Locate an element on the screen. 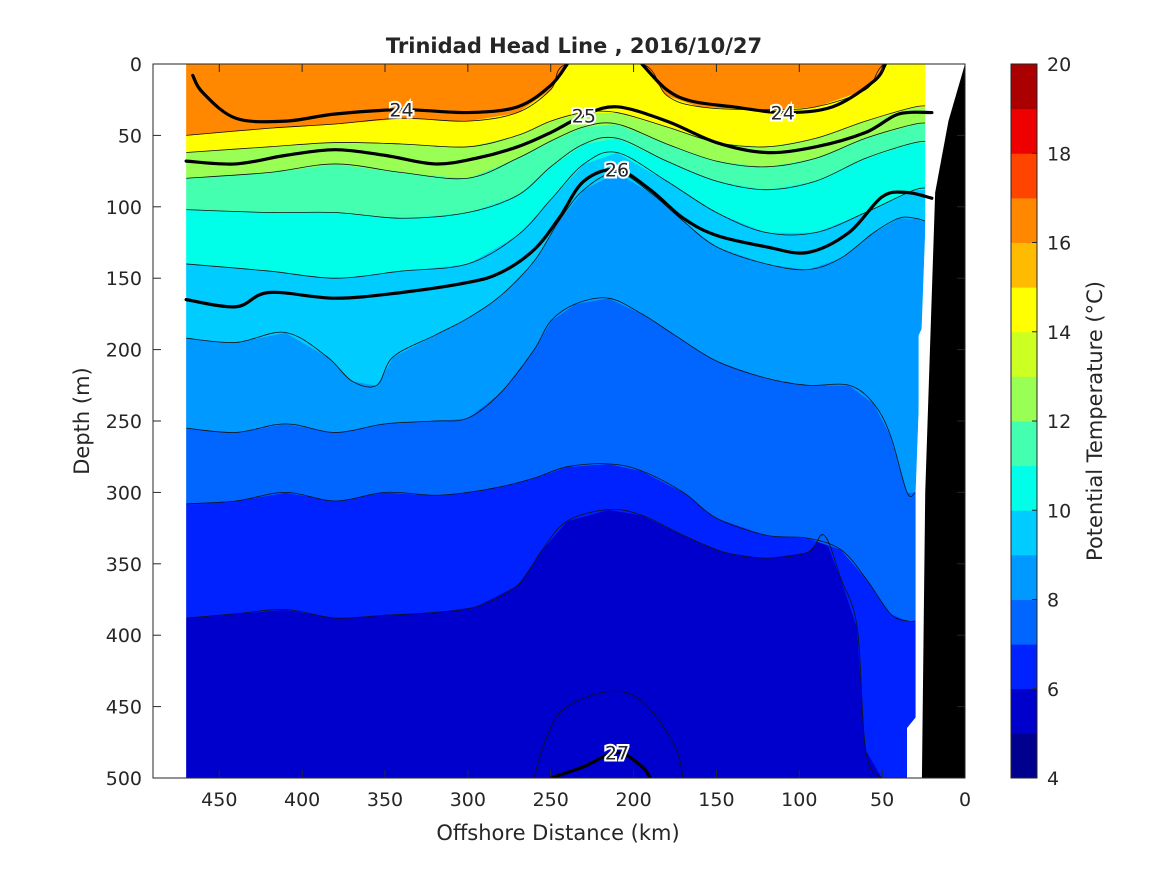  colorbar-tick-label: 8 is located at coordinates (1053, 601).